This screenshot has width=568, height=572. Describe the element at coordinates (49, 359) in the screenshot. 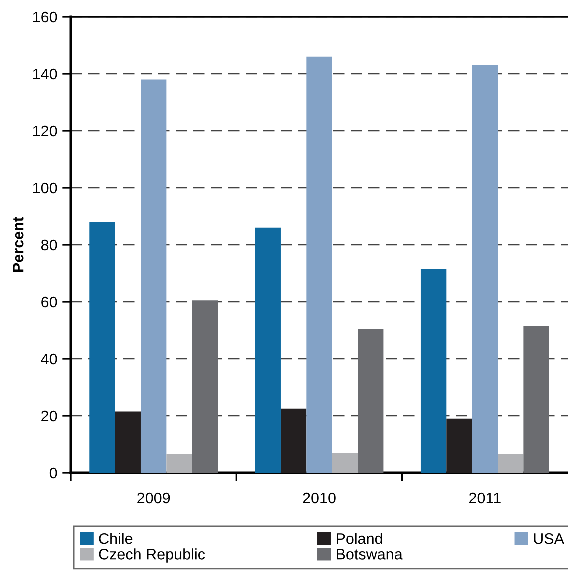

I see `y-tick-label: 40` at that location.